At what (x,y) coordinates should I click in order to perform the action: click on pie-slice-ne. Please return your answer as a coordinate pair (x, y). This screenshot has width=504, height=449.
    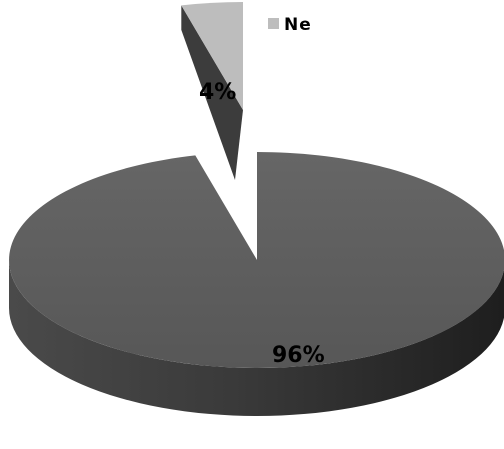
    Looking at the image, I should click on (212, 91).